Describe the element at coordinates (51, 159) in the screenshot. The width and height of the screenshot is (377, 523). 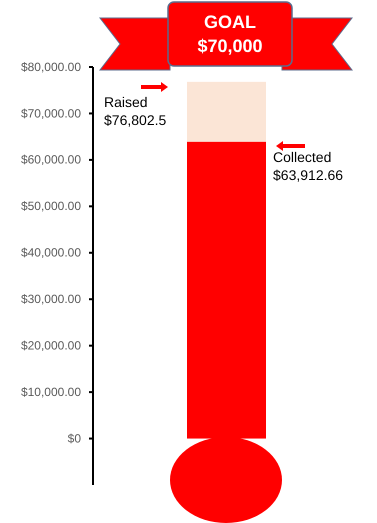
I see `y-tick-label: $60,000.00` at that location.